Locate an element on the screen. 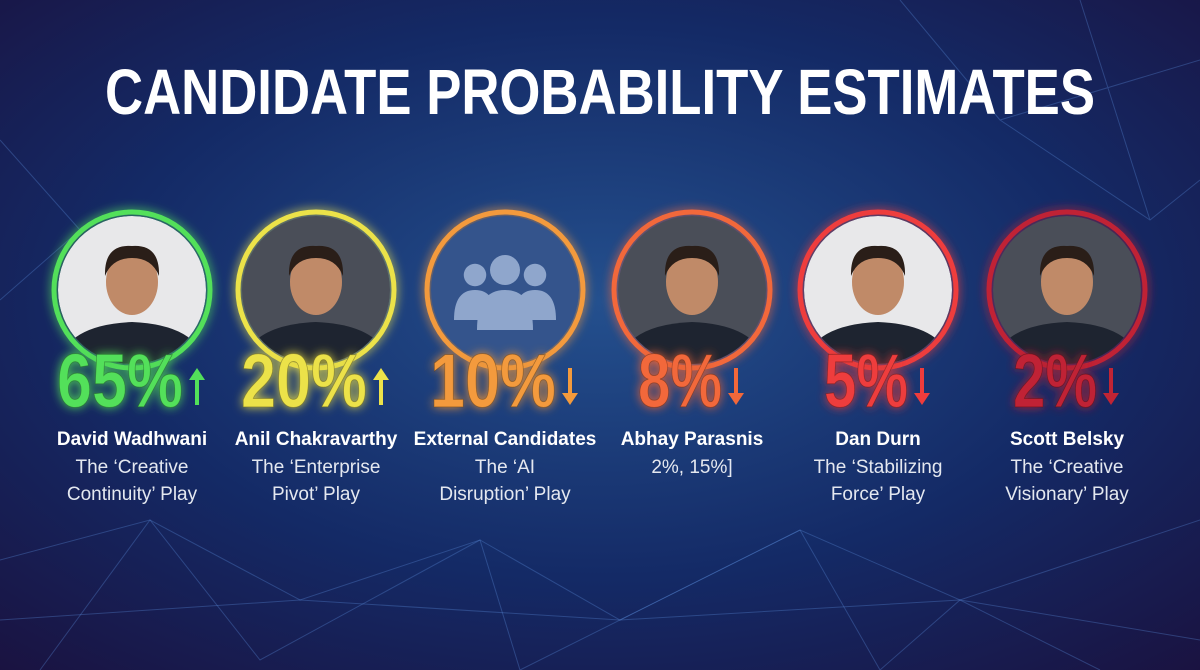 Image resolution: width=1200 pixels, height=670 pixels. probability: 8% is located at coordinates (680, 381).